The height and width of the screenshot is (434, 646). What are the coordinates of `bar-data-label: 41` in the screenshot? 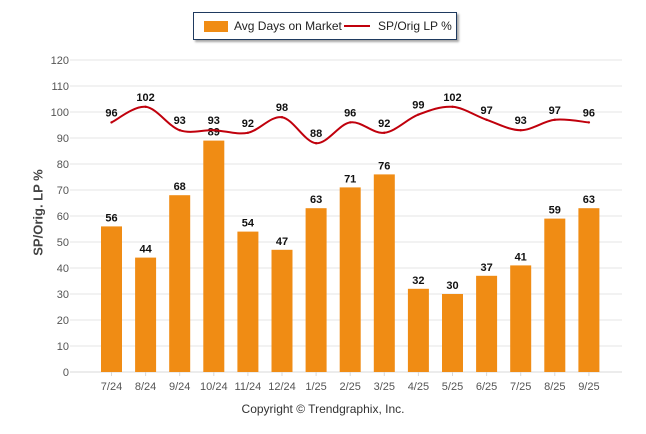 It's located at (521, 257).